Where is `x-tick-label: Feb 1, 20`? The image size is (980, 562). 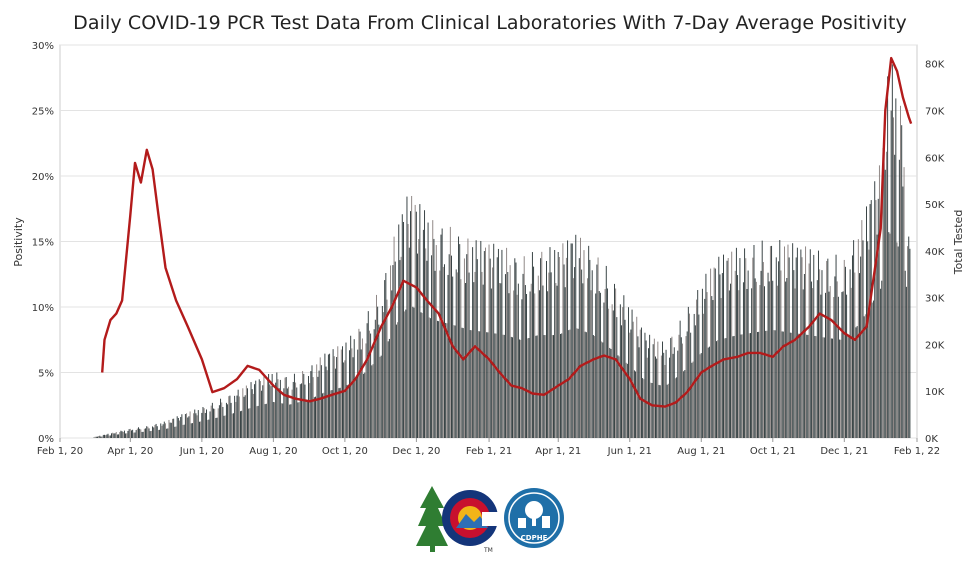 x-tick-label: Feb 1, 20 is located at coordinates (60, 451).